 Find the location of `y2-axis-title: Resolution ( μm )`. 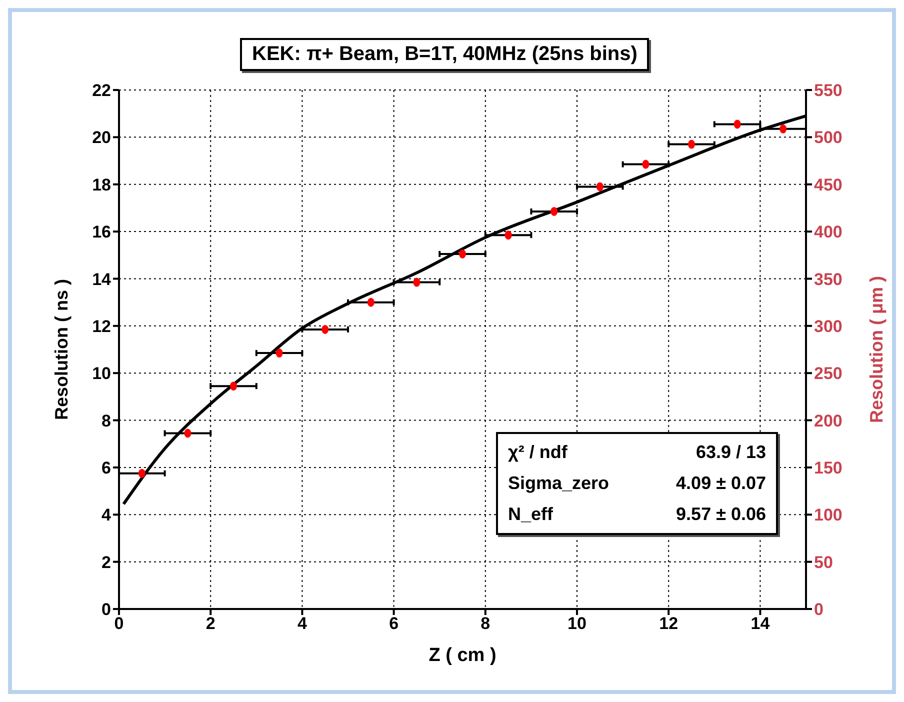

y2-axis-title: Resolution ( μm ) is located at coordinates (876, 350).